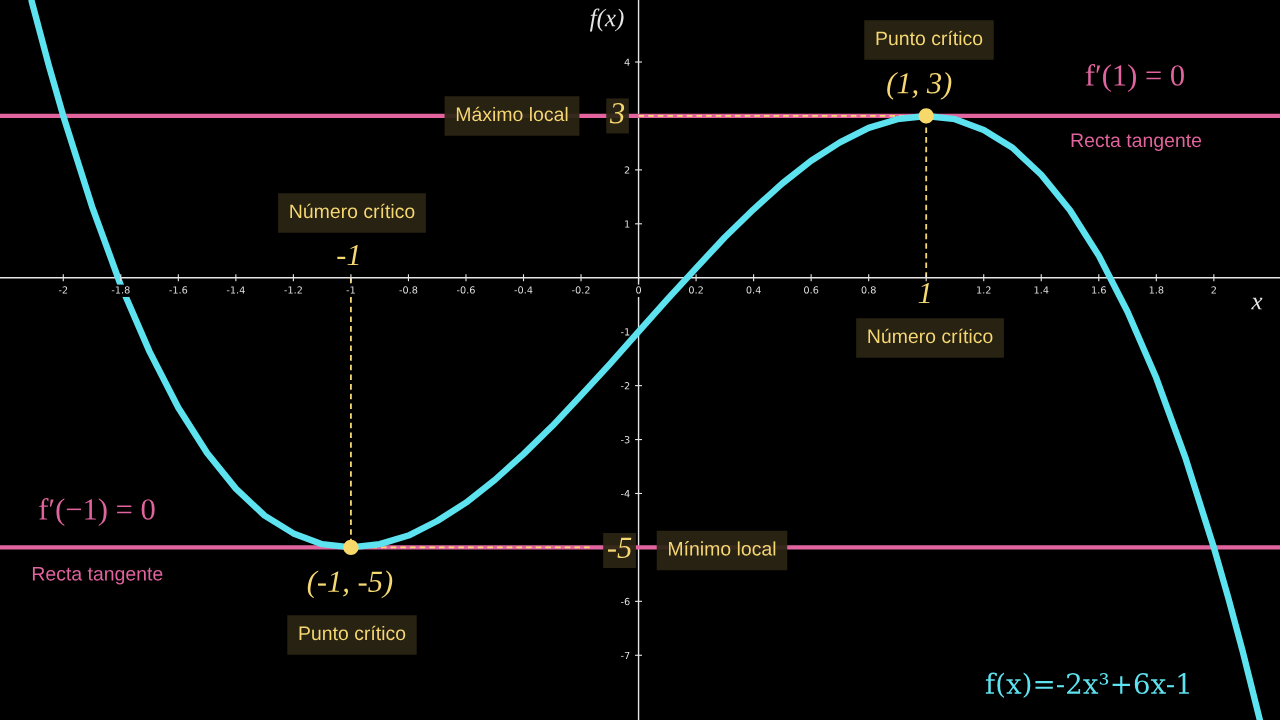 The image size is (1280, 720). What do you see at coordinates (639, 290) in the screenshot?
I see `x-tick-label: 0` at bounding box center [639, 290].